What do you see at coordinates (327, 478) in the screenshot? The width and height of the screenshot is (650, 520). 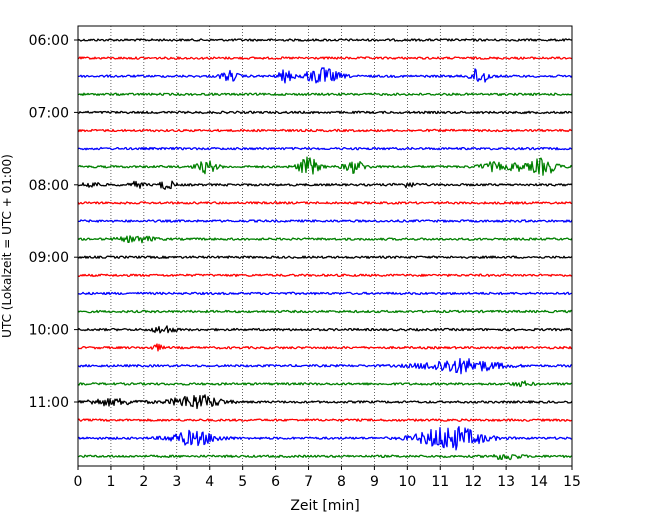 I see `x-axis-ticks: 0 1 2 3 4 5 6 7 8 9 10 11 12 13 14 15` at bounding box center [327, 478].